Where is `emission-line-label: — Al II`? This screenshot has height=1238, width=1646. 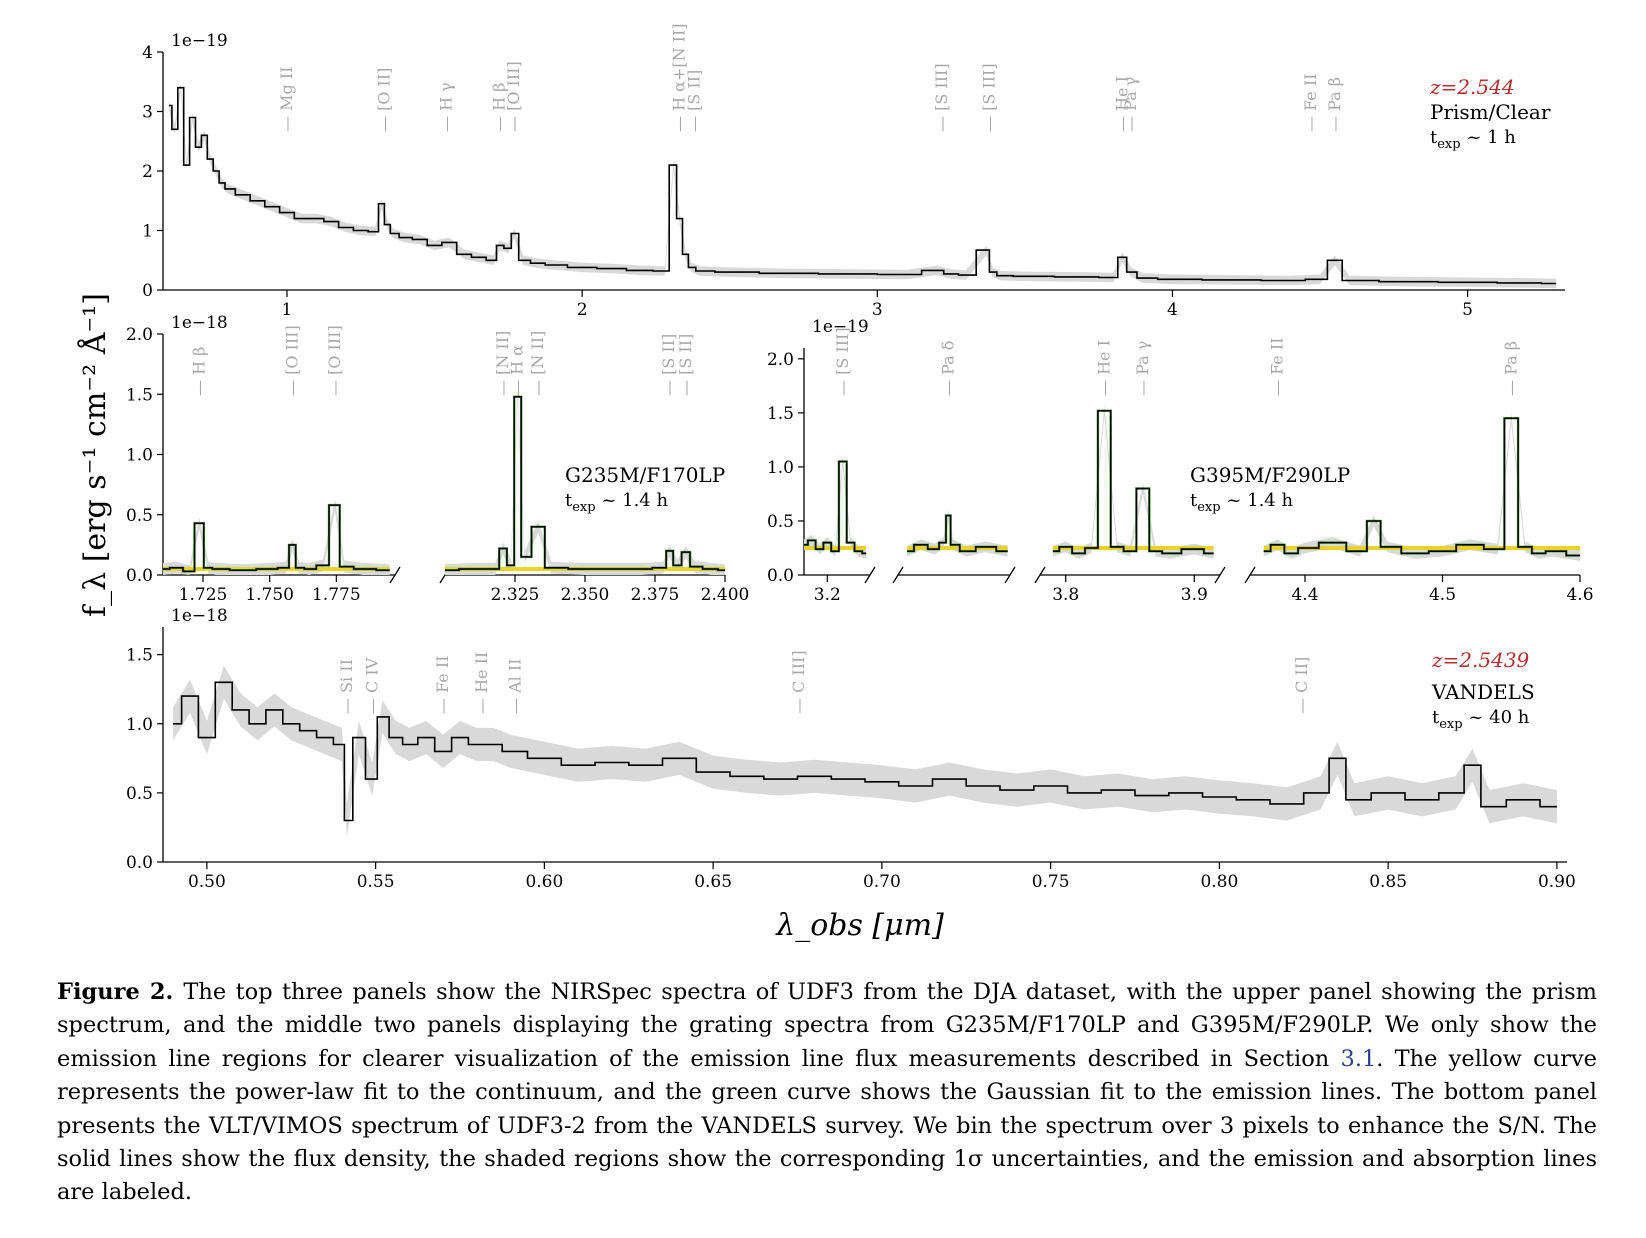
emission-line-label: — Al II is located at coordinates (515, 686).